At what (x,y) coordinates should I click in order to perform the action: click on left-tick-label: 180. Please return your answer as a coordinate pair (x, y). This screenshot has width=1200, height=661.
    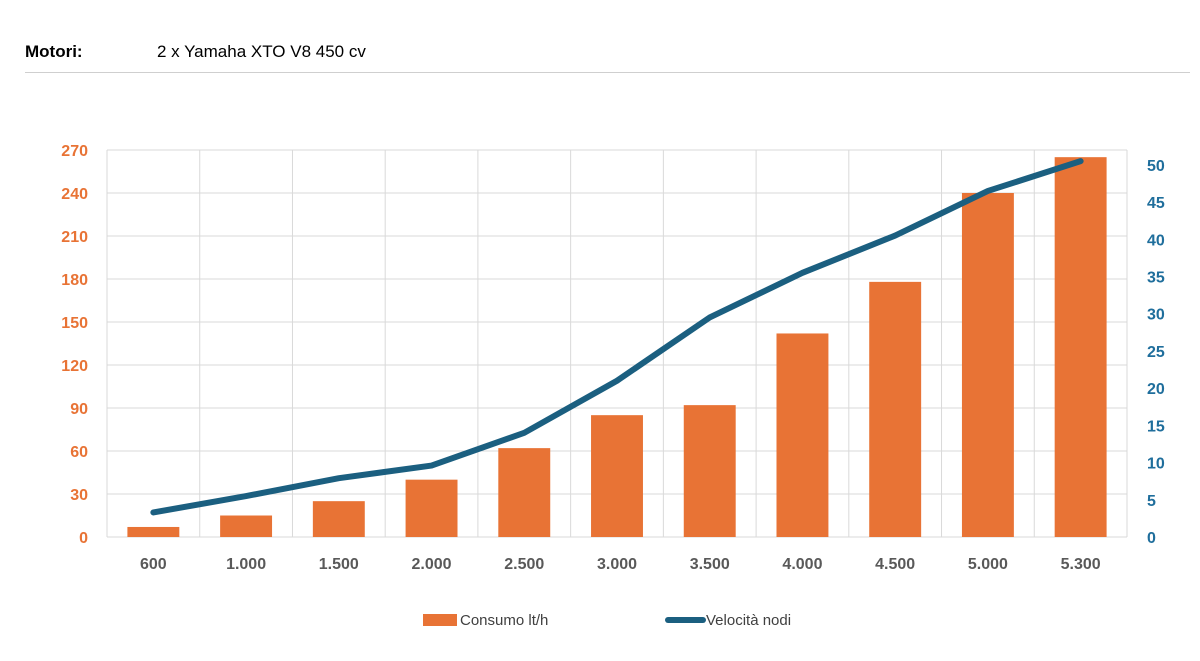
    Looking at the image, I should click on (74, 280).